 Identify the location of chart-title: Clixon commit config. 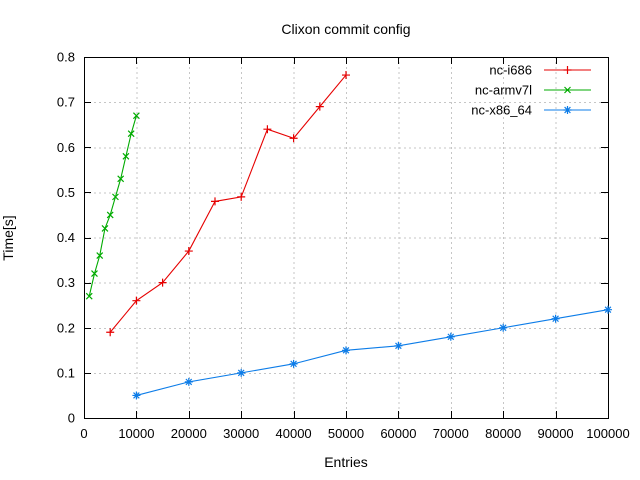
(346, 29).